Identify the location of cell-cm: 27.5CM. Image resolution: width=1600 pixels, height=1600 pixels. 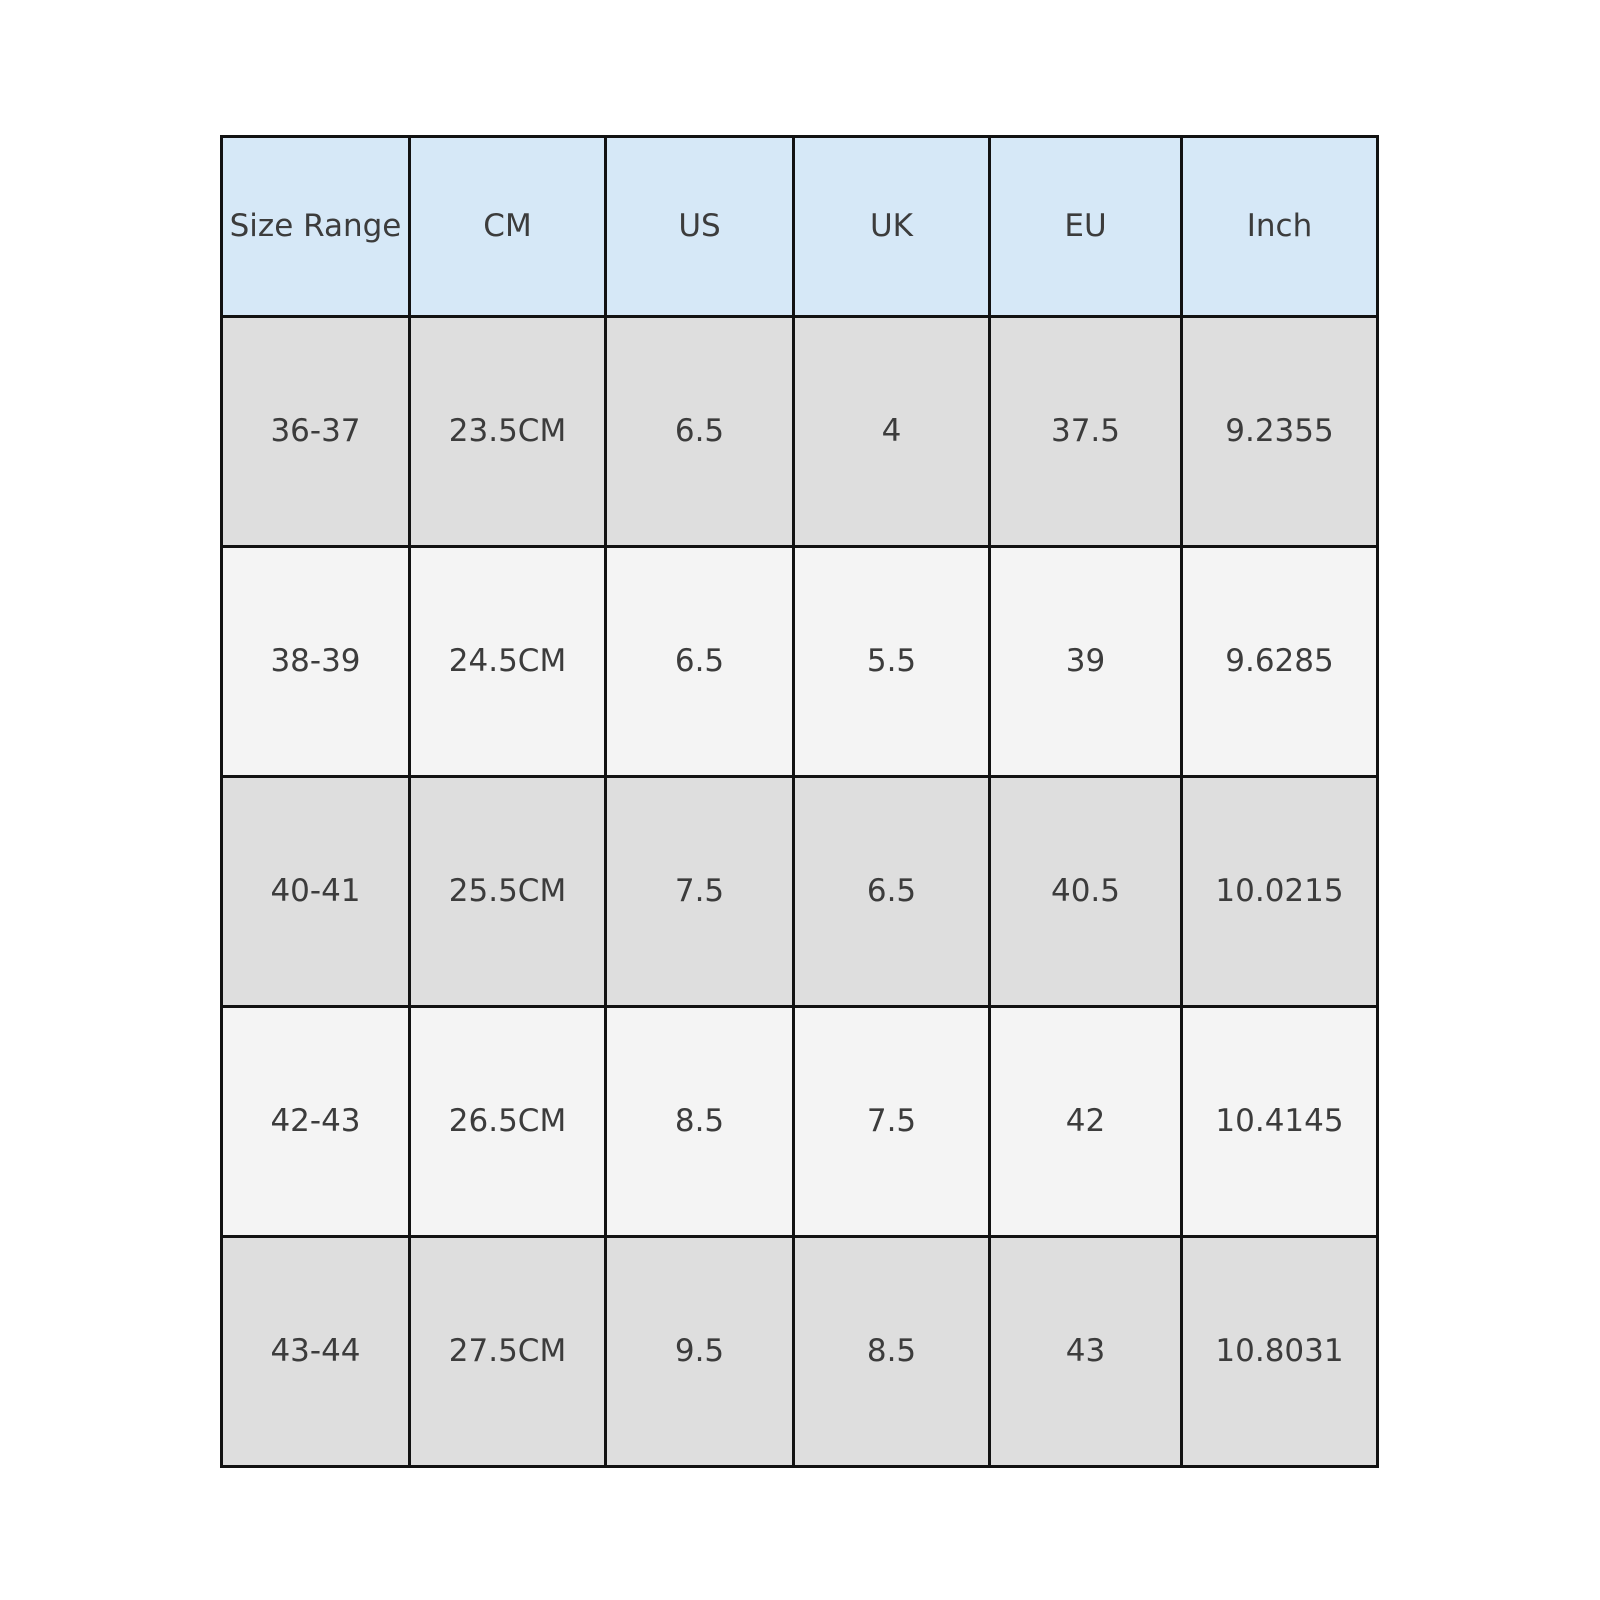
(507, 1351).